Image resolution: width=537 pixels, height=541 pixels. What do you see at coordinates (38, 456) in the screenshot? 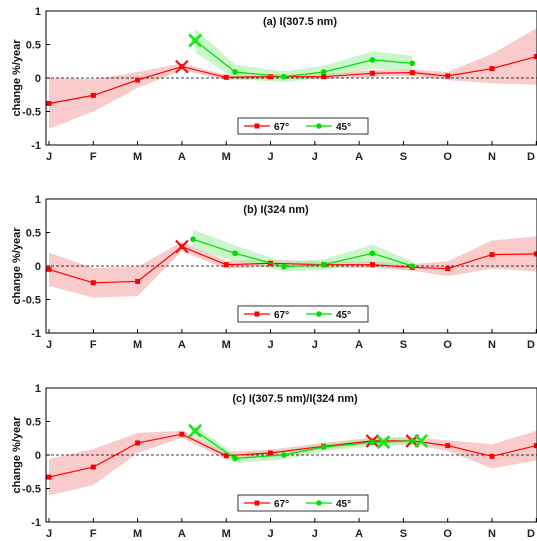
I see `ytick-label-c: 0` at bounding box center [38, 456].